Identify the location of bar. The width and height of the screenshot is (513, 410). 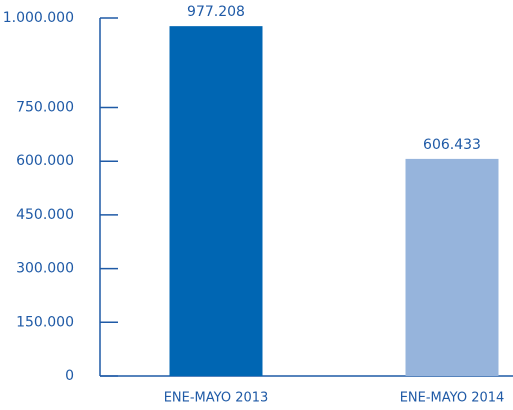
(452, 267).